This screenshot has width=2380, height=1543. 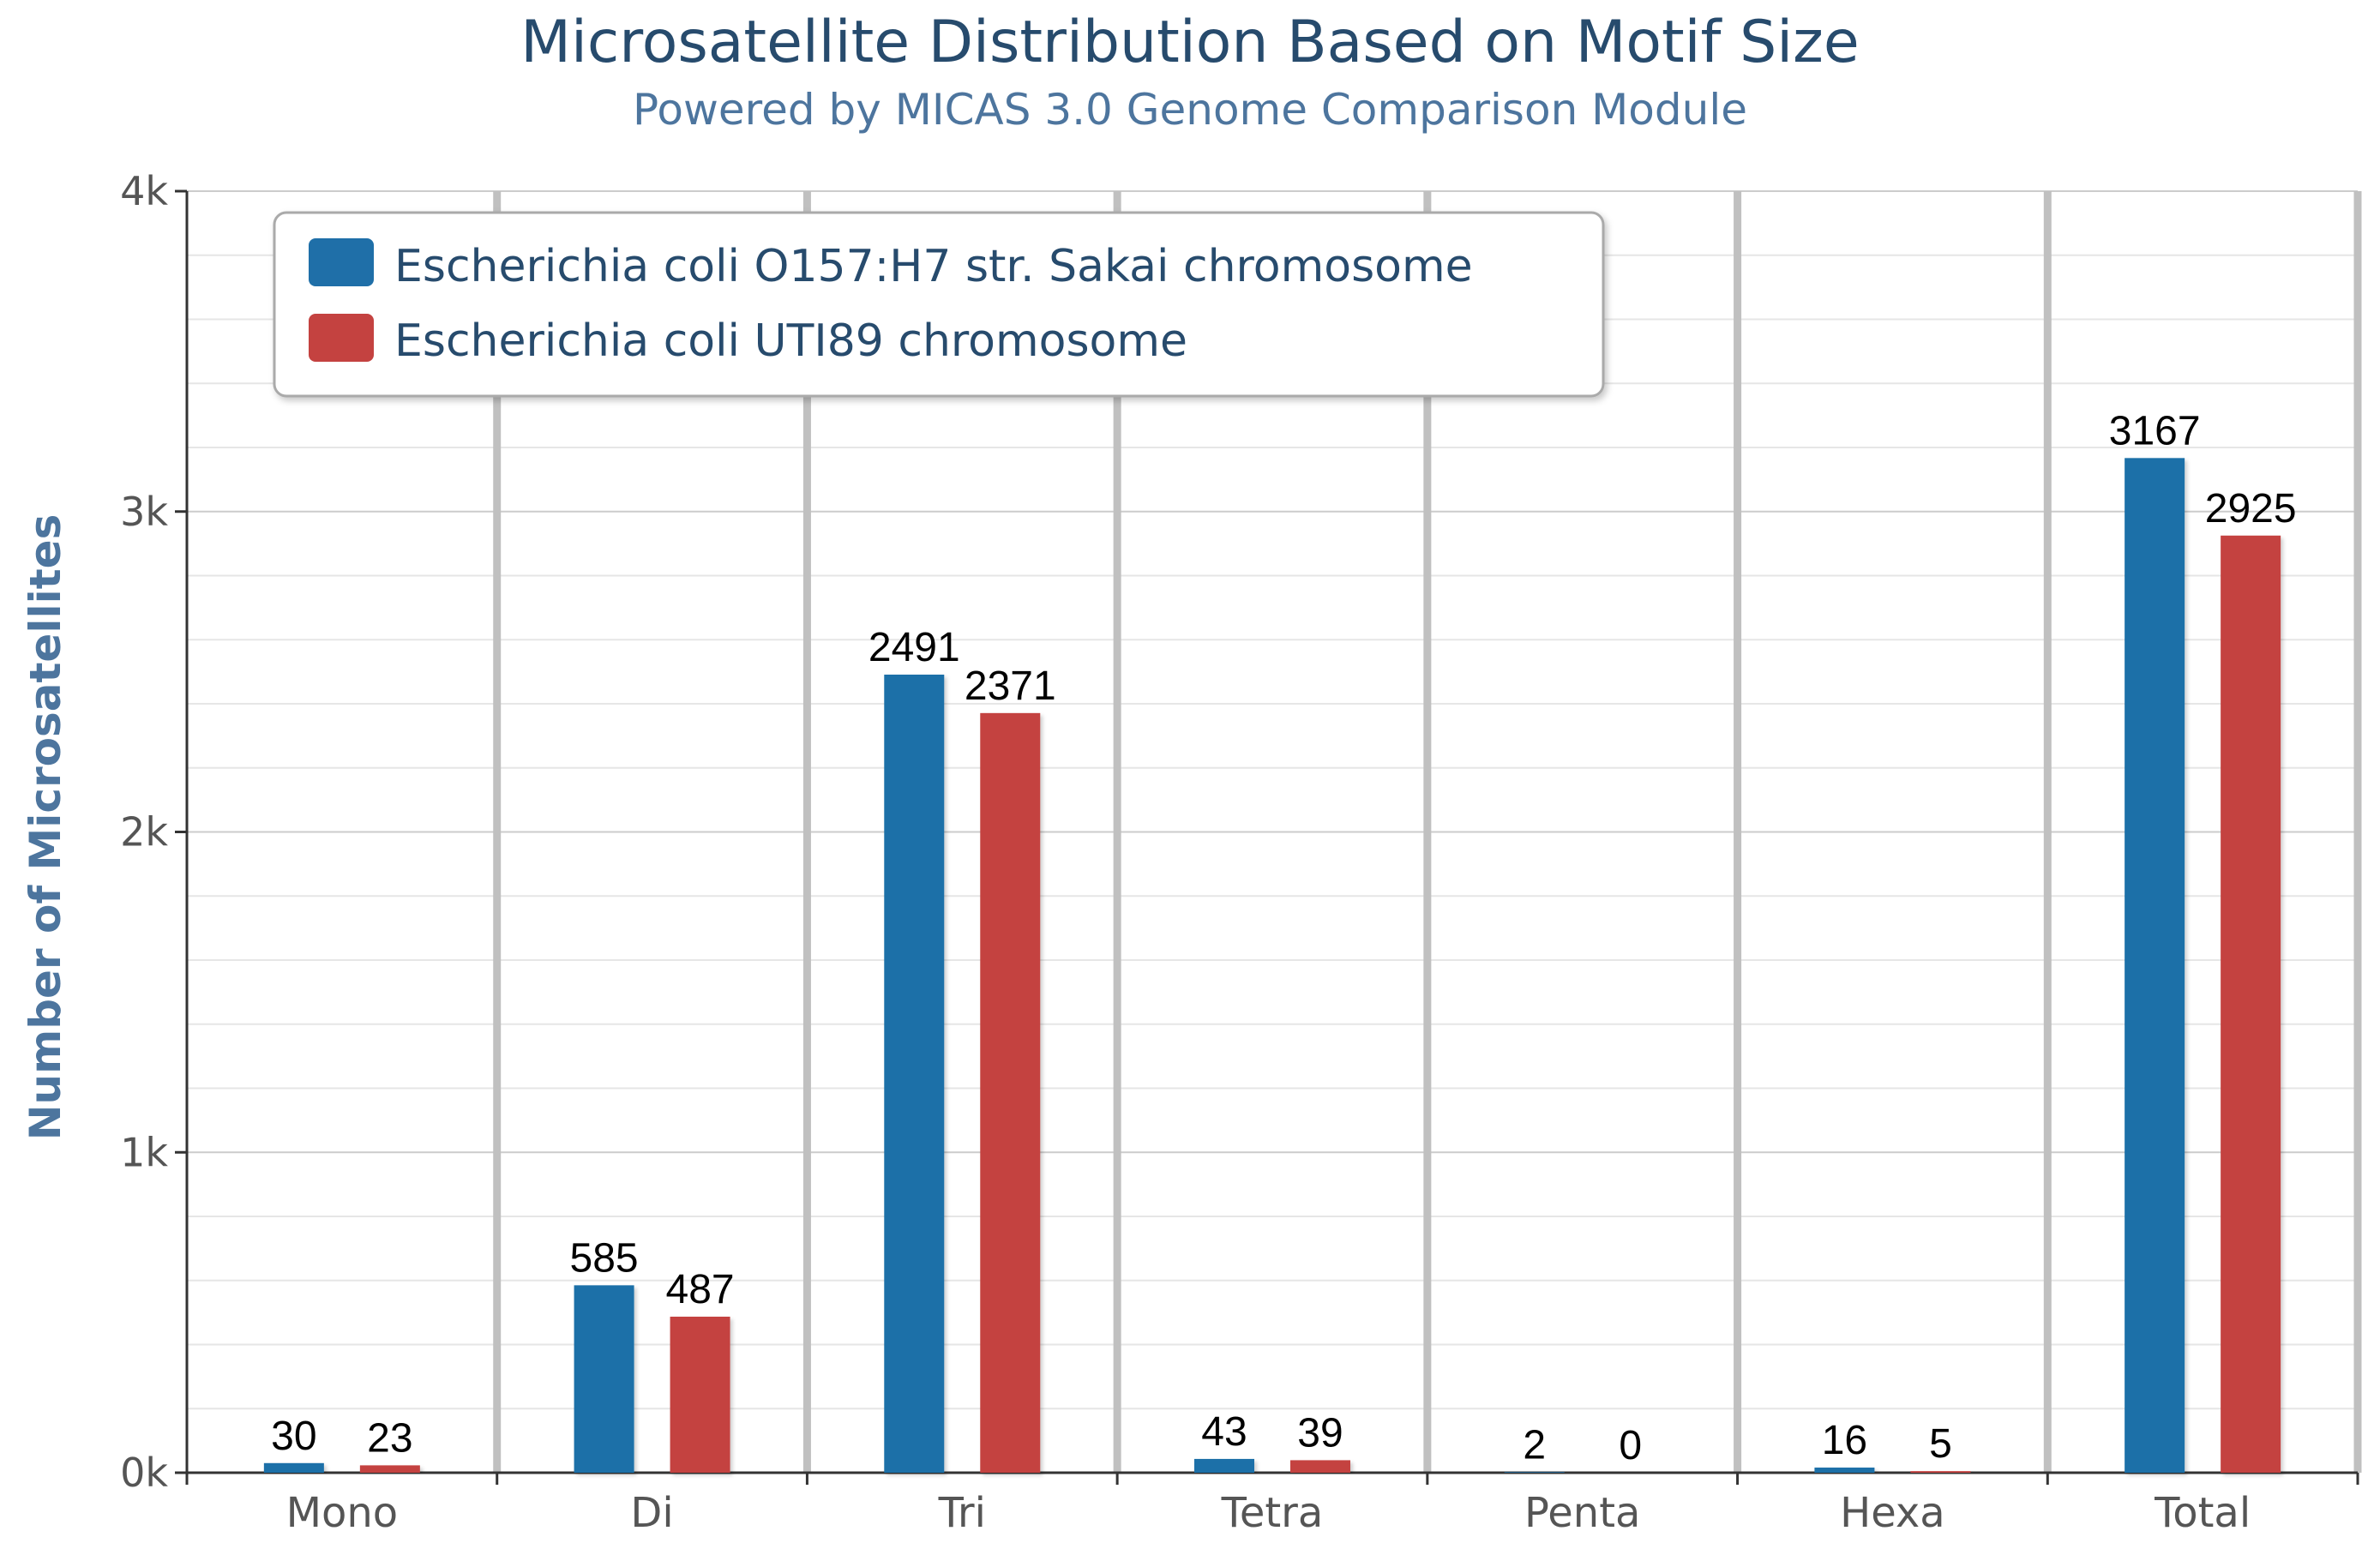 What do you see at coordinates (652, 1513) in the screenshot?
I see `x-category-label: Di` at bounding box center [652, 1513].